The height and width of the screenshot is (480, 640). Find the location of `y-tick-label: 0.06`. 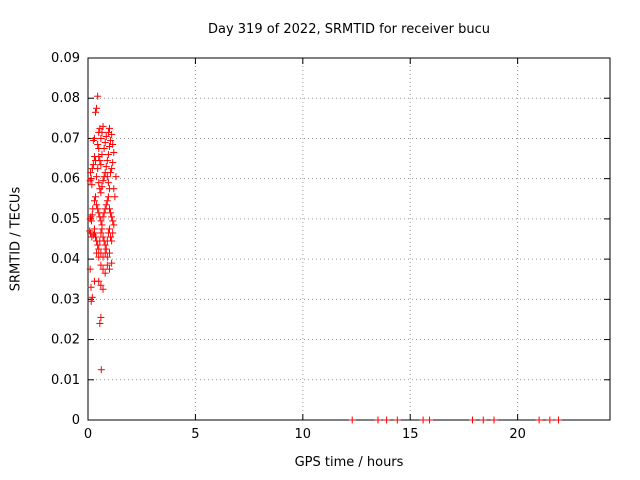

y-tick-label: 0.06 is located at coordinates (65, 179).